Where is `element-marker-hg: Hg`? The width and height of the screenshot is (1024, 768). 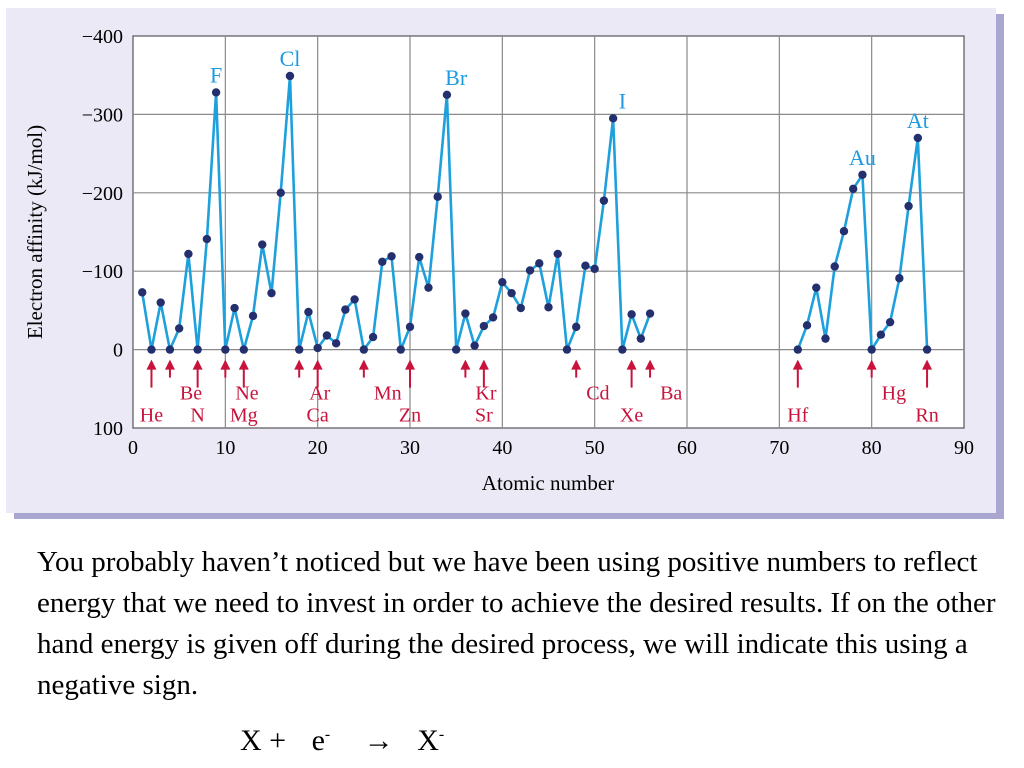
element-marker-hg: Hg is located at coordinates (886, 382).